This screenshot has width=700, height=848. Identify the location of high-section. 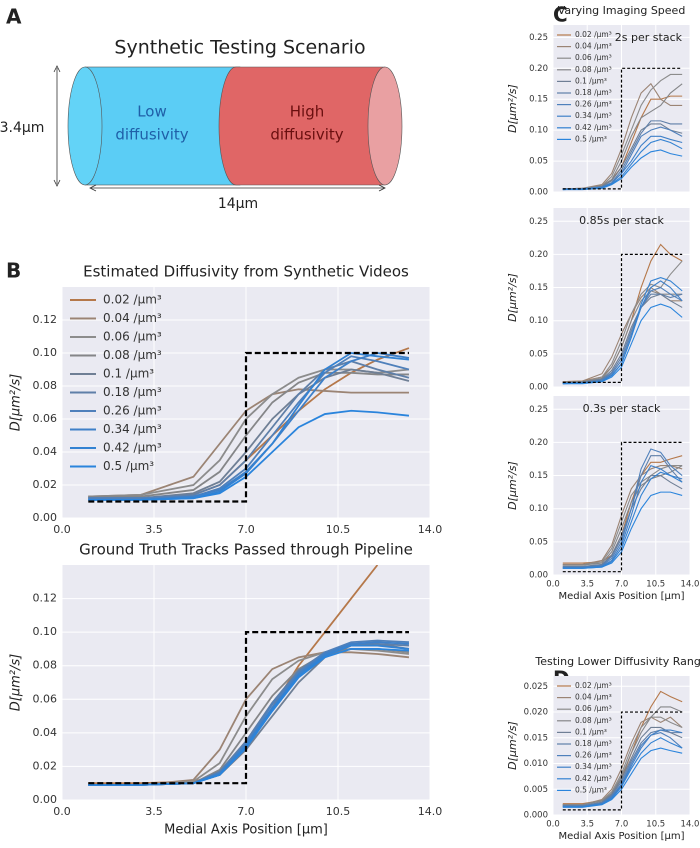
(302, 126).